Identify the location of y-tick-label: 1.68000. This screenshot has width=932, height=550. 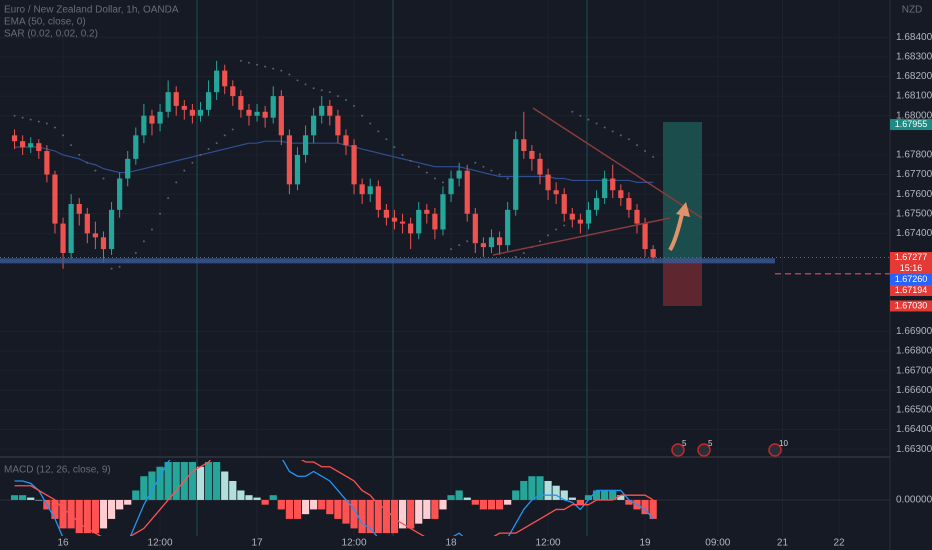
(914, 115).